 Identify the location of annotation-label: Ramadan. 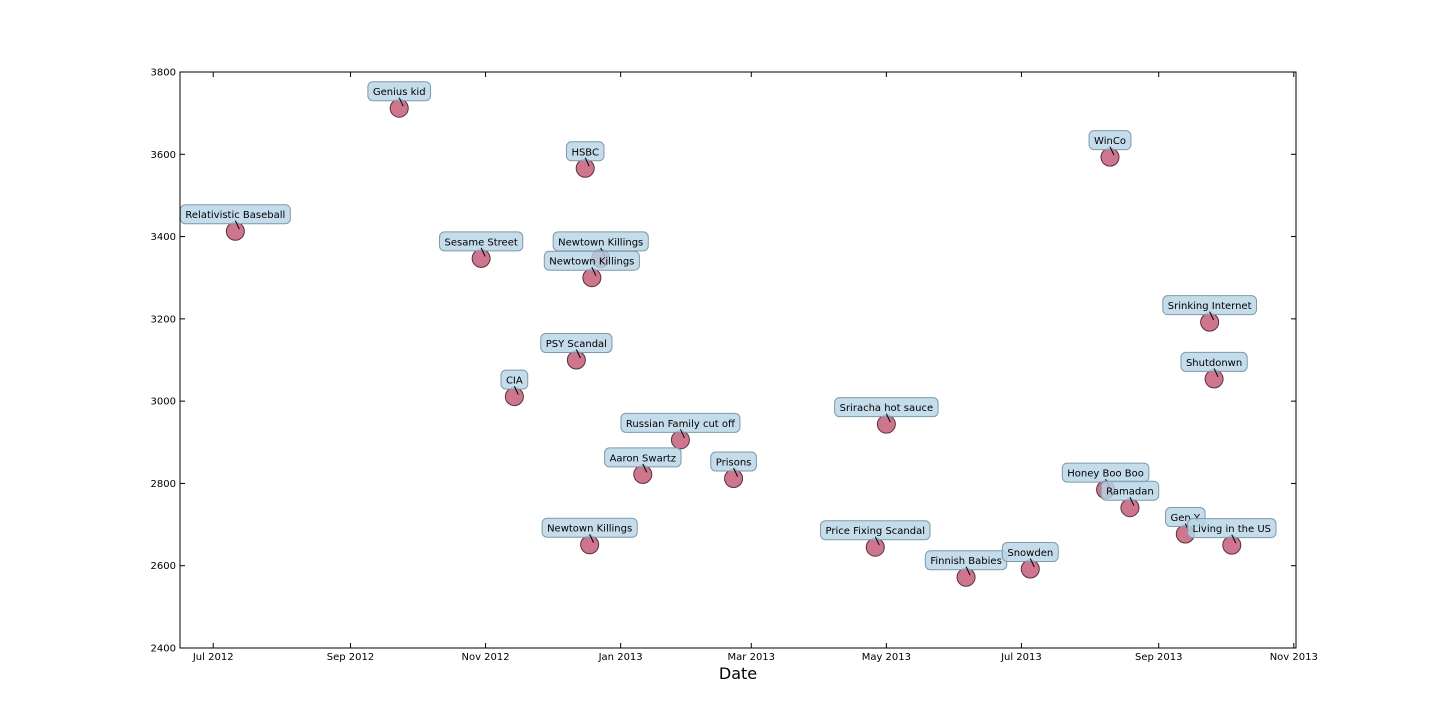
(1130, 492).